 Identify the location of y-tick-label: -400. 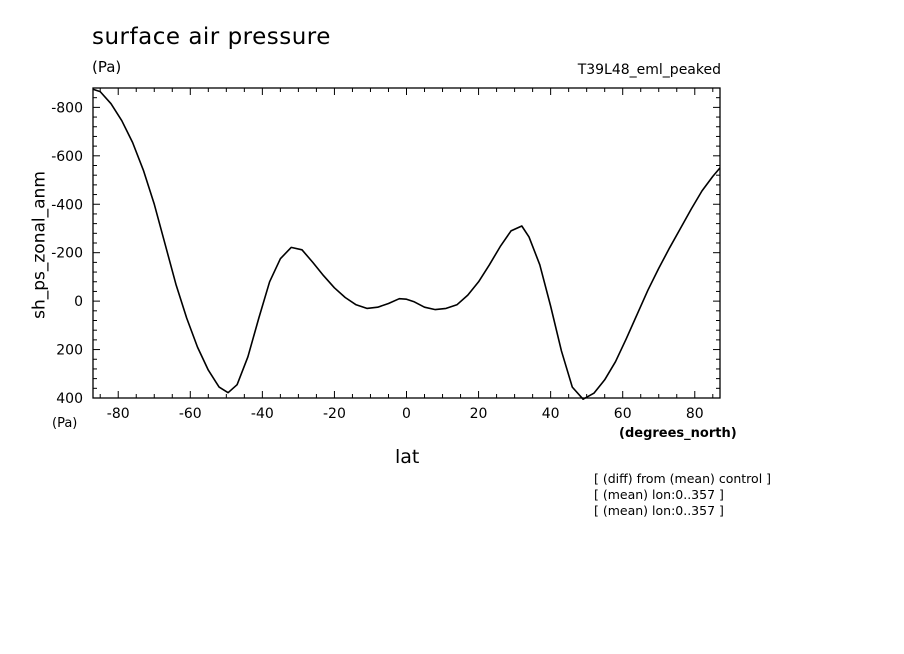
(67, 205).